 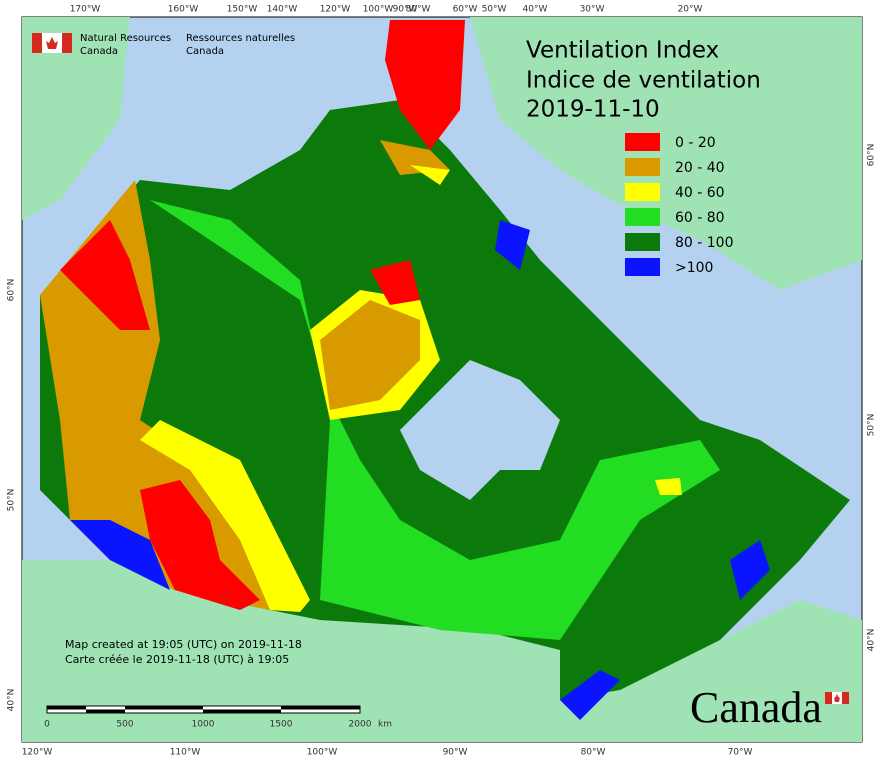 I want to click on scale-unit: km, so click(x=385, y=725).